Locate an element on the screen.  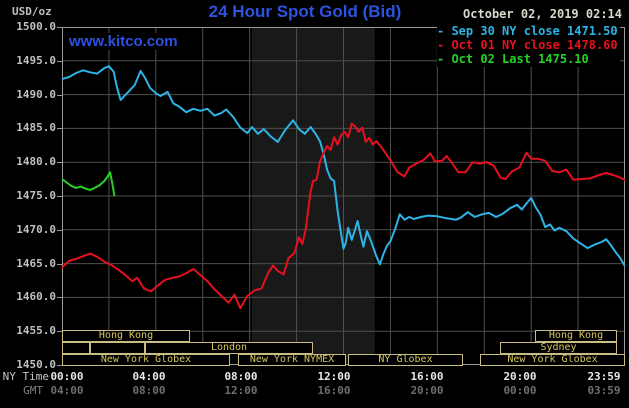
y-tick-label: 1485.0 is located at coordinates (36, 128).